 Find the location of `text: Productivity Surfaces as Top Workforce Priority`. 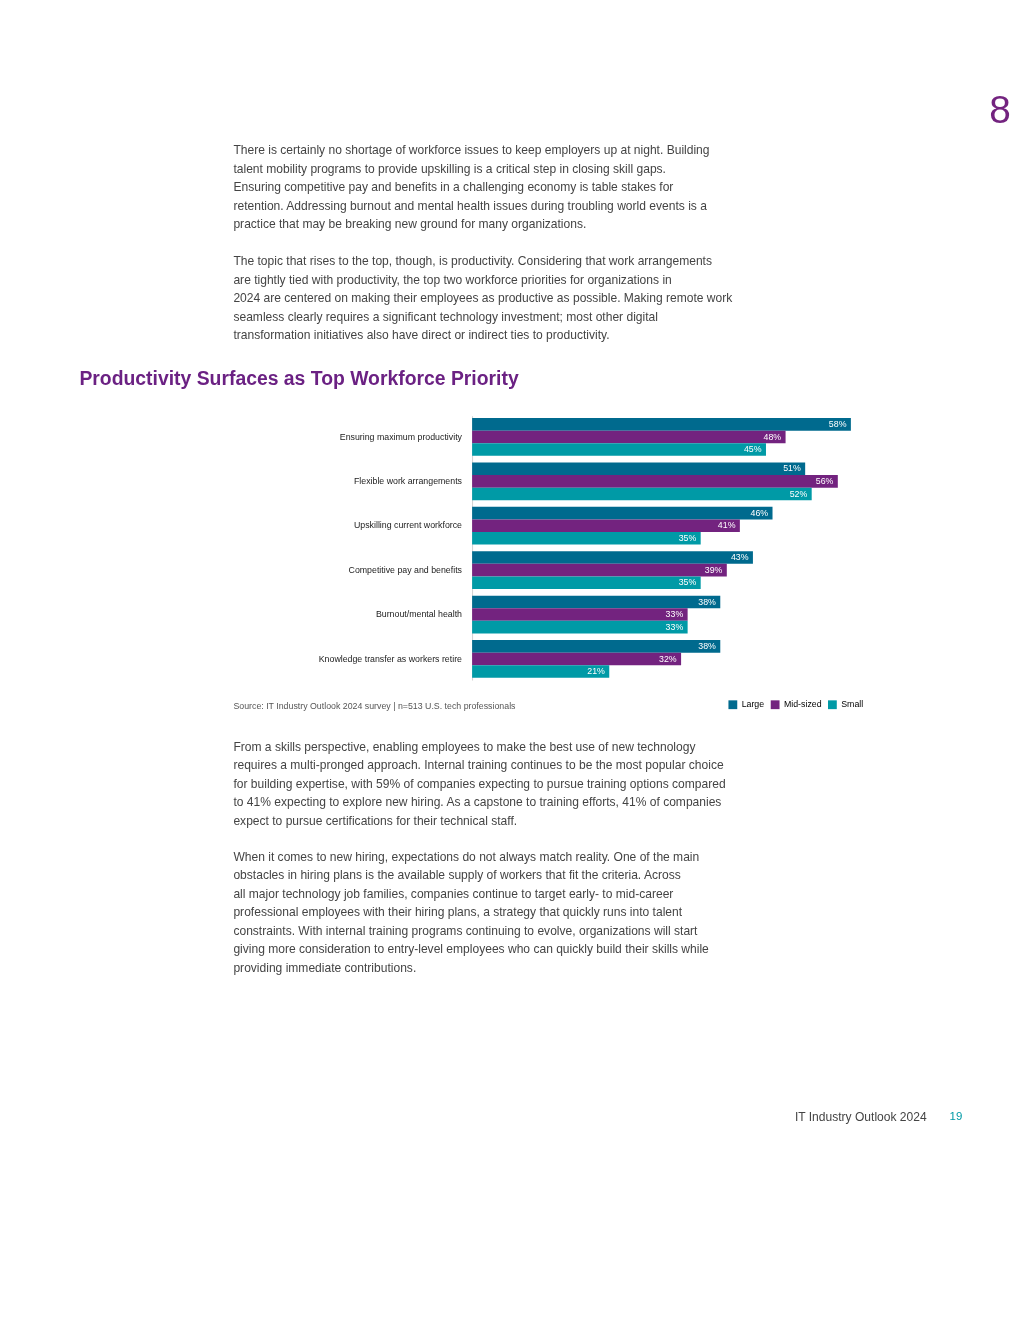

text: Productivity Surfaces as Top Workforce Priority is located at coordinates (299, 378).